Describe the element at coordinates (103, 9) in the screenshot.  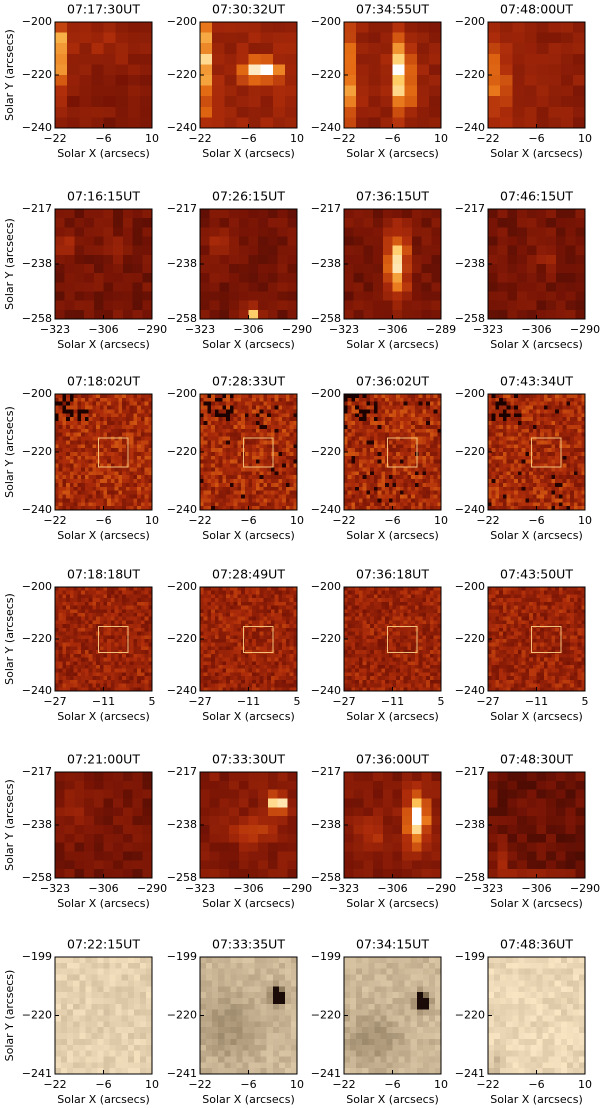
I see `panel-time: 07:17:30UT` at that location.